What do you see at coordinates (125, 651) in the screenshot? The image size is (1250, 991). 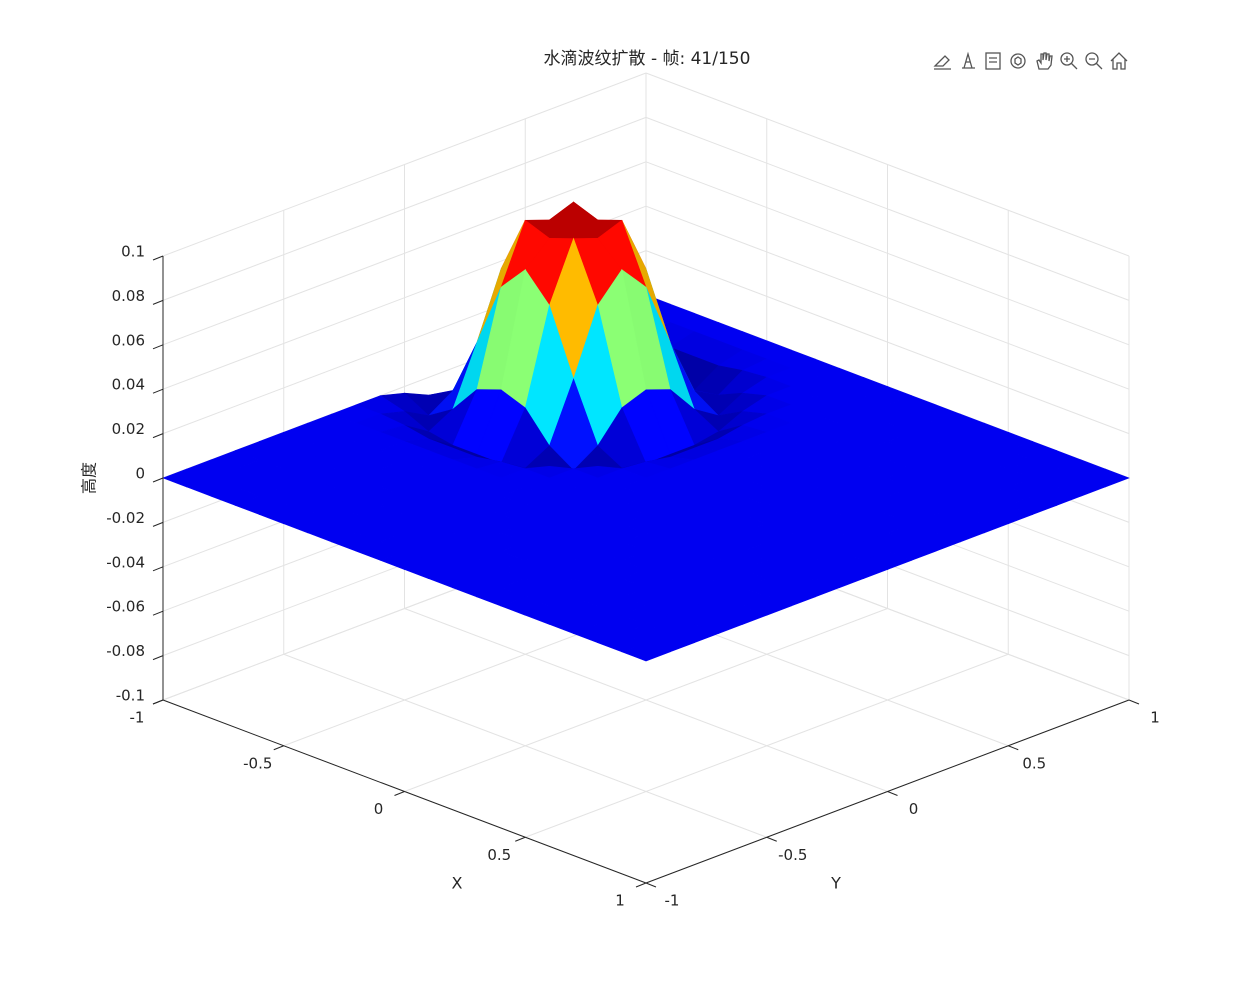 I see `z-tick-label: -0.08` at bounding box center [125, 651].